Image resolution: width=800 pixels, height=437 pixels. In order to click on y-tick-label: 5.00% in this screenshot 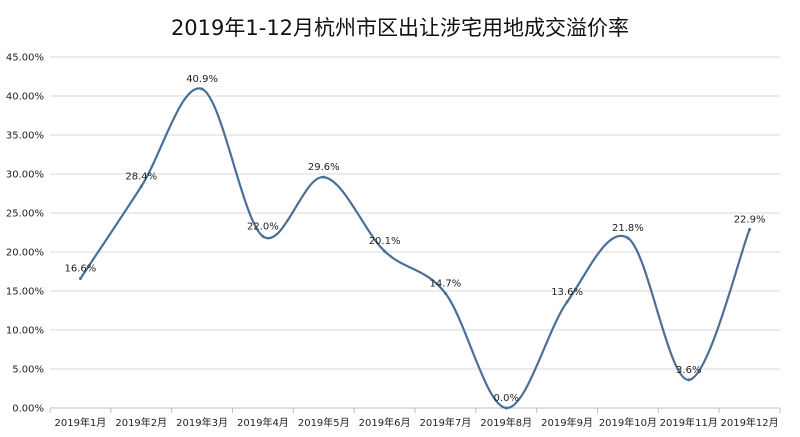, I will do `click(28, 370)`.